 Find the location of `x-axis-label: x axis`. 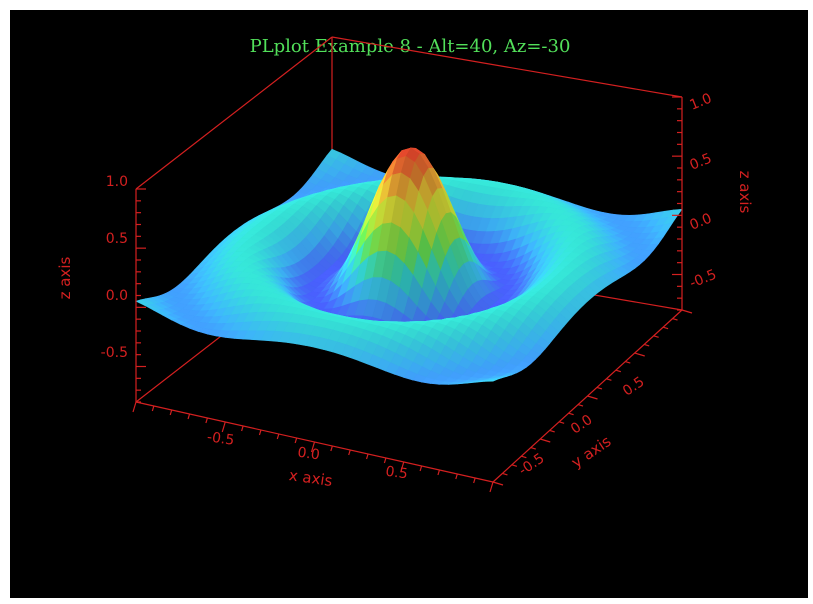

x-axis-label: x axis is located at coordinates (311, 478).